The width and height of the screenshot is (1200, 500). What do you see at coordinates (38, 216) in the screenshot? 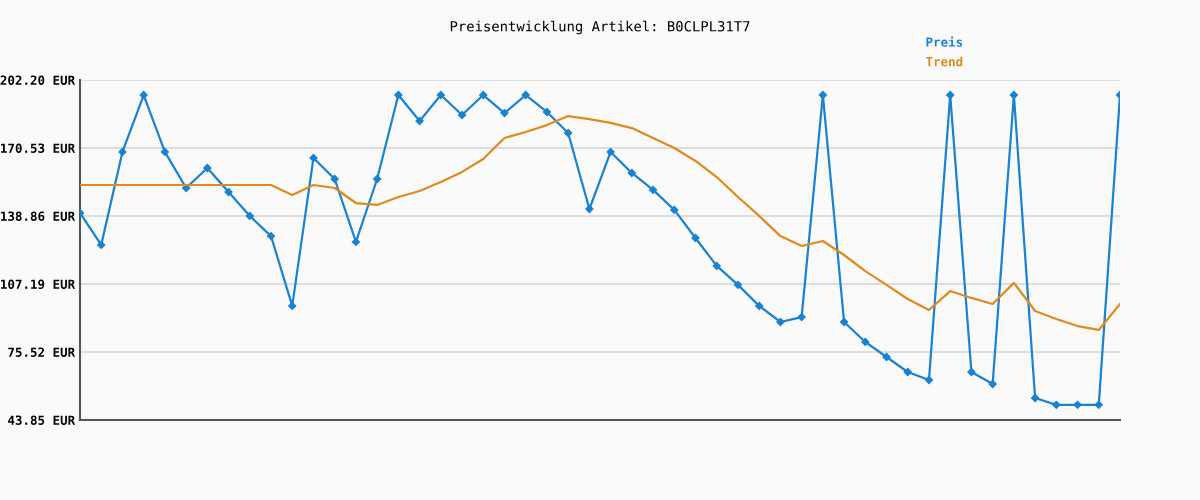
I see `y-tick-label: 138.86 EUR` at bounding box center [38, 216].